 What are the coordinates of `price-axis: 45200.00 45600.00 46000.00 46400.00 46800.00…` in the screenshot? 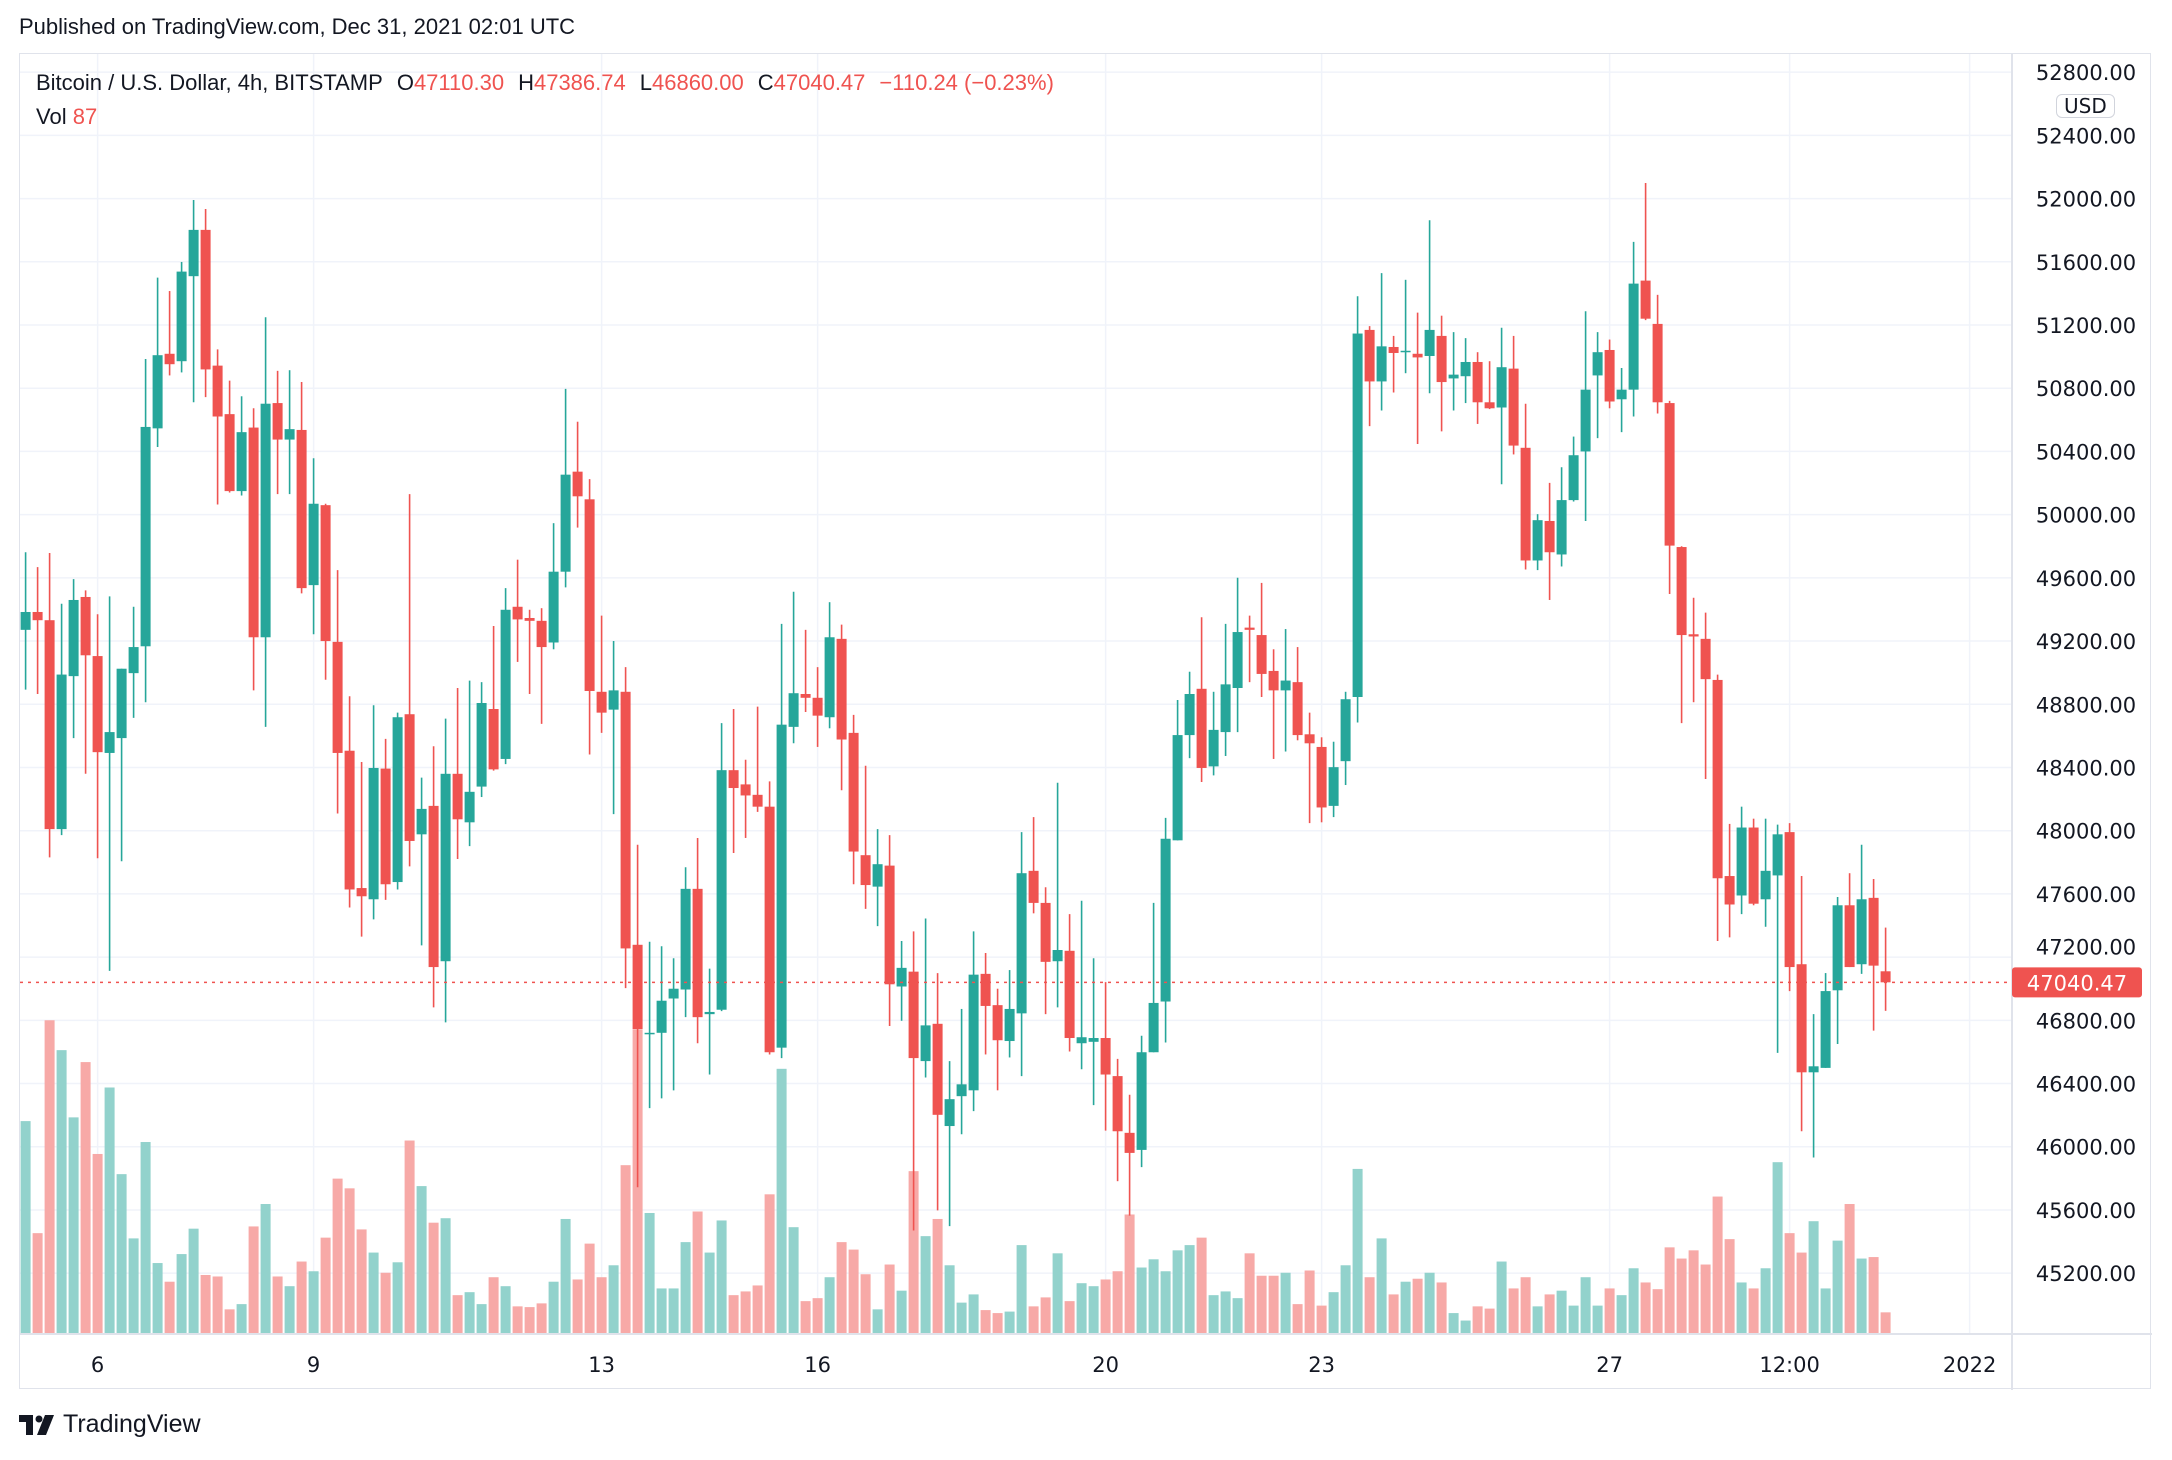 It's located at (2086, 673).